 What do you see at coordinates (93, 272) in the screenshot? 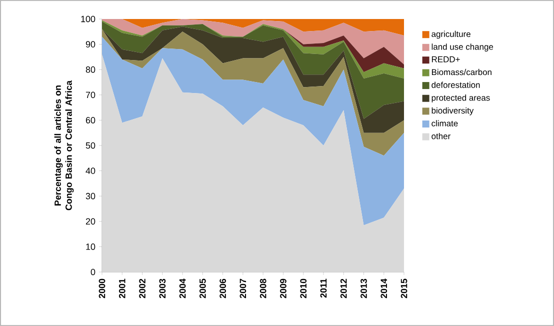
I see `y-tick-label: 0` at bounding box center [93, 272].